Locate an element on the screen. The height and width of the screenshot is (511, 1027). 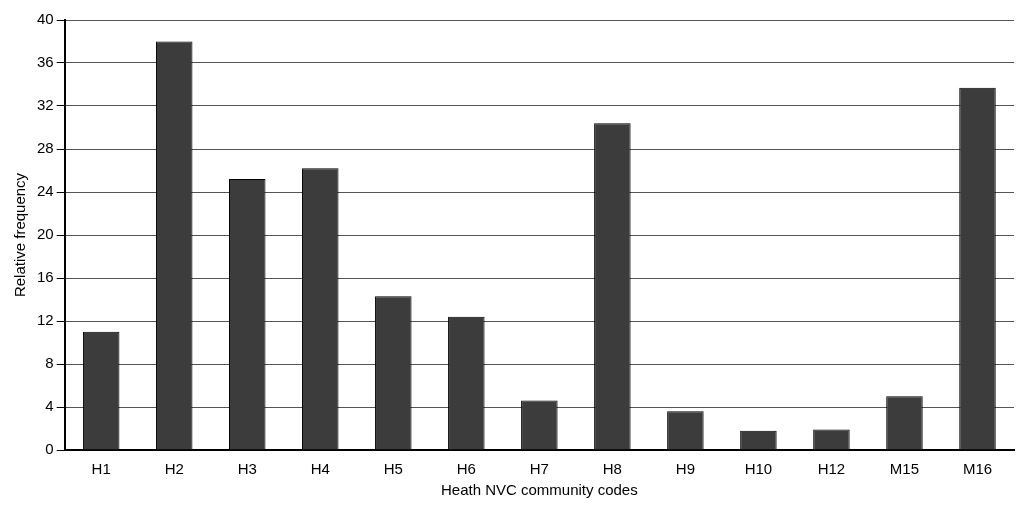
y-tick-label: 8 is located at coordinates (49, 363).